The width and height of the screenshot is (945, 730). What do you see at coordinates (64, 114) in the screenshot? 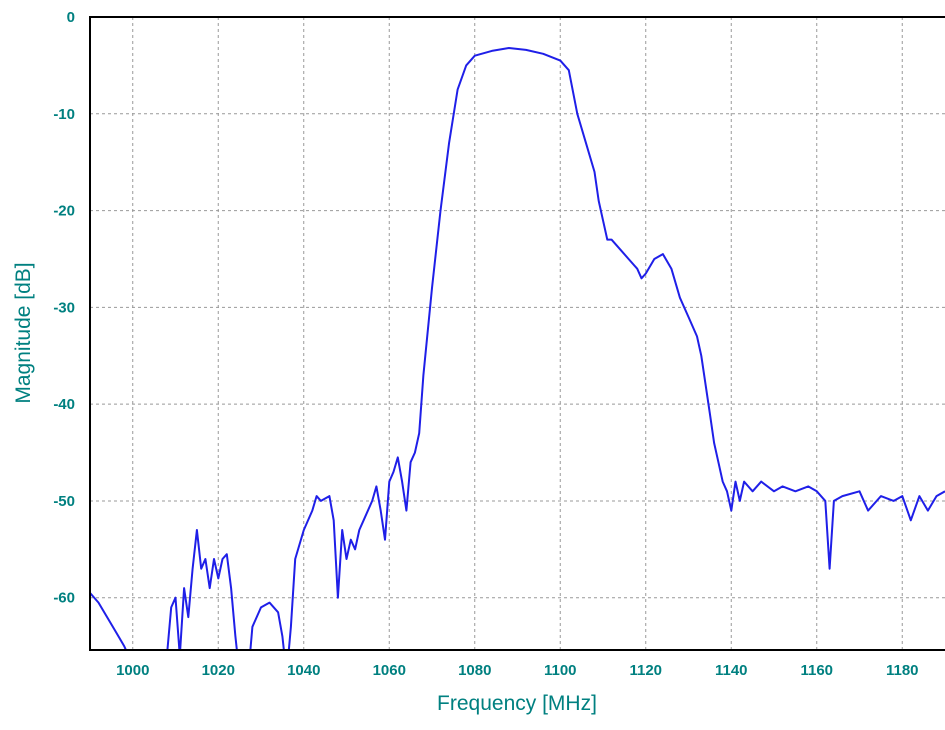
I see `y-tick-label: -10` at bounding box center [64, 114].